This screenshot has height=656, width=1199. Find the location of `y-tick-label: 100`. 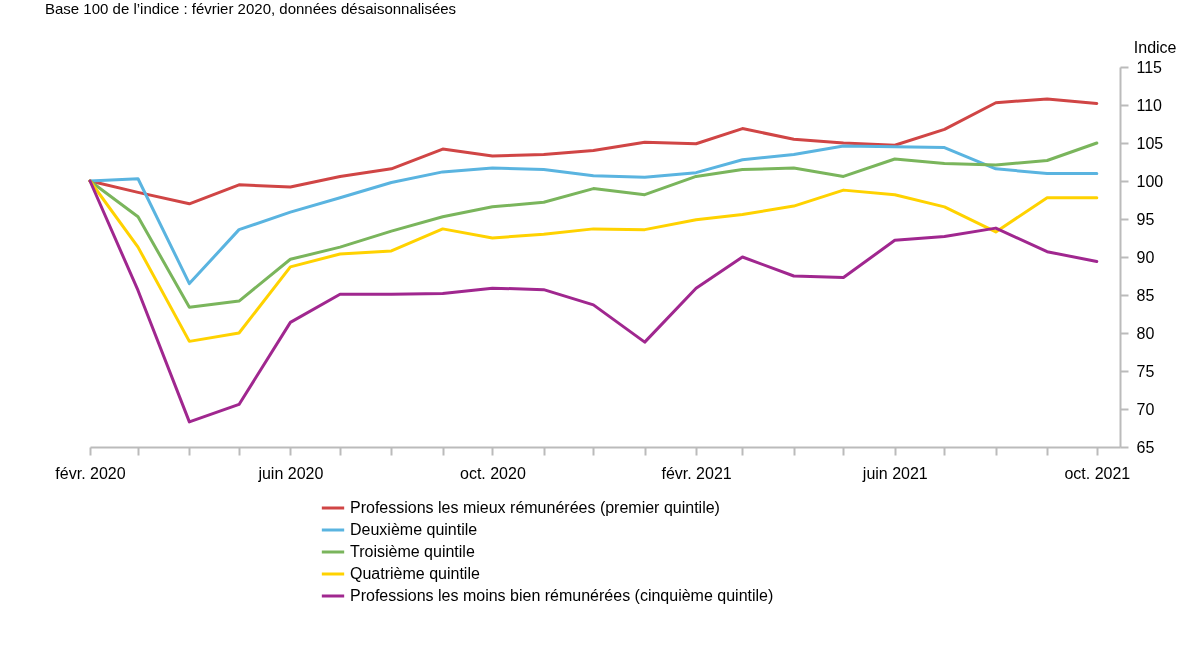

y-tick-label: 100 is located at coordinates (1150, 181).